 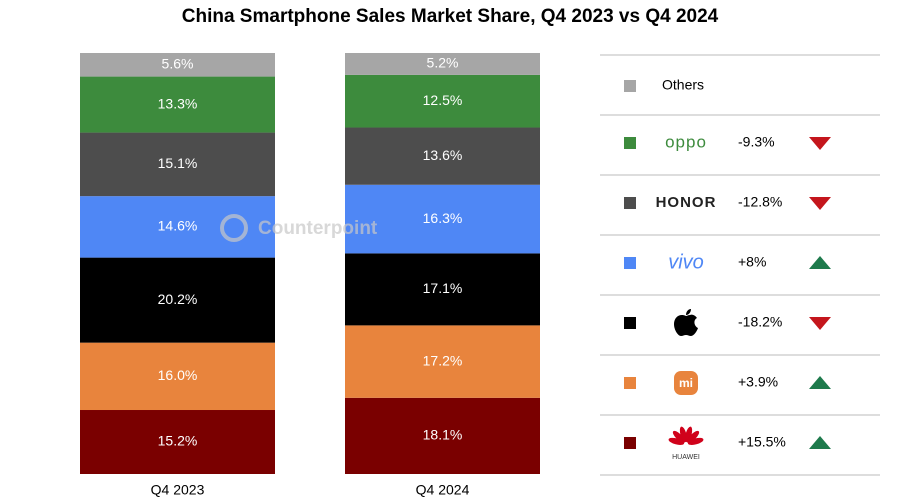 I want to click on apple-icon, so click(x=686, y=322).